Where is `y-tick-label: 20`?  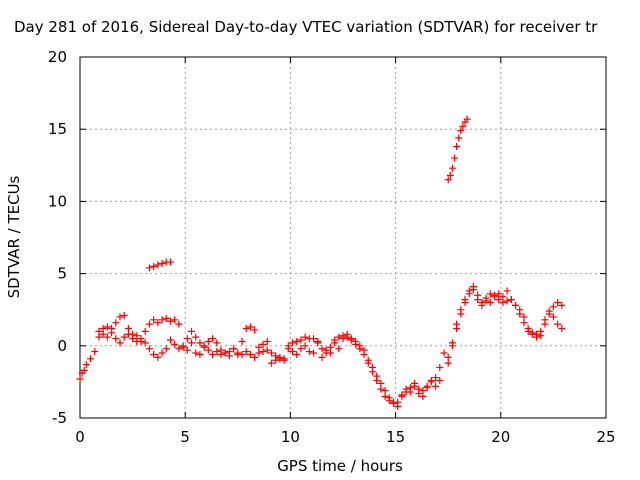 y-tick-label: 20 is located at coordinates (57, 57).